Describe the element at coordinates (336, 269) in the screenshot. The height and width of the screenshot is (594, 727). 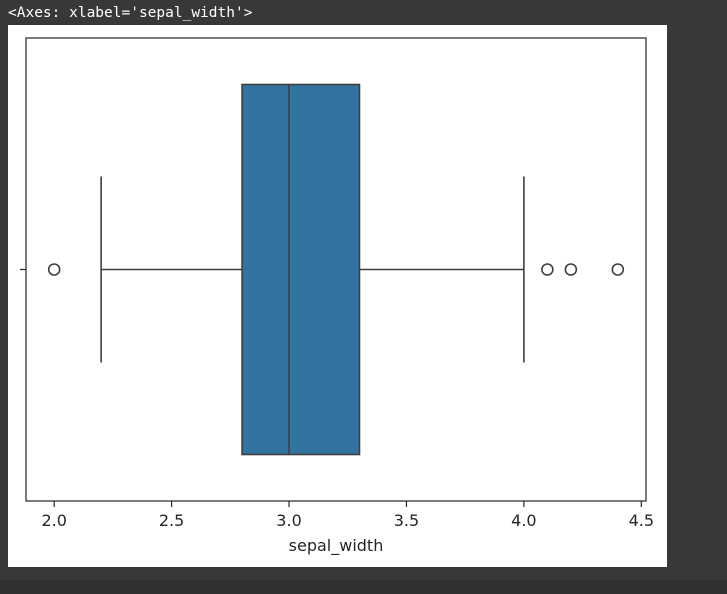
I see `outliers-group` at that location.